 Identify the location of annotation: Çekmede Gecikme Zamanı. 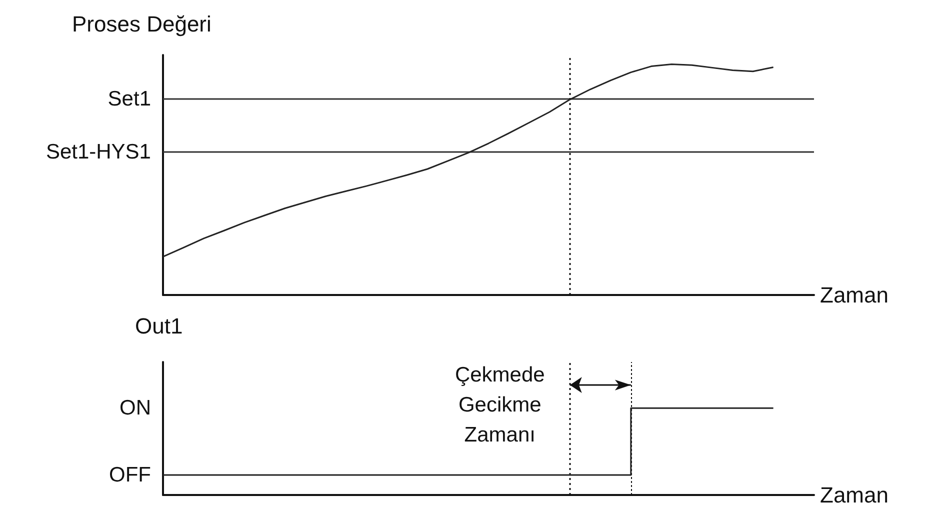
(499, 405).